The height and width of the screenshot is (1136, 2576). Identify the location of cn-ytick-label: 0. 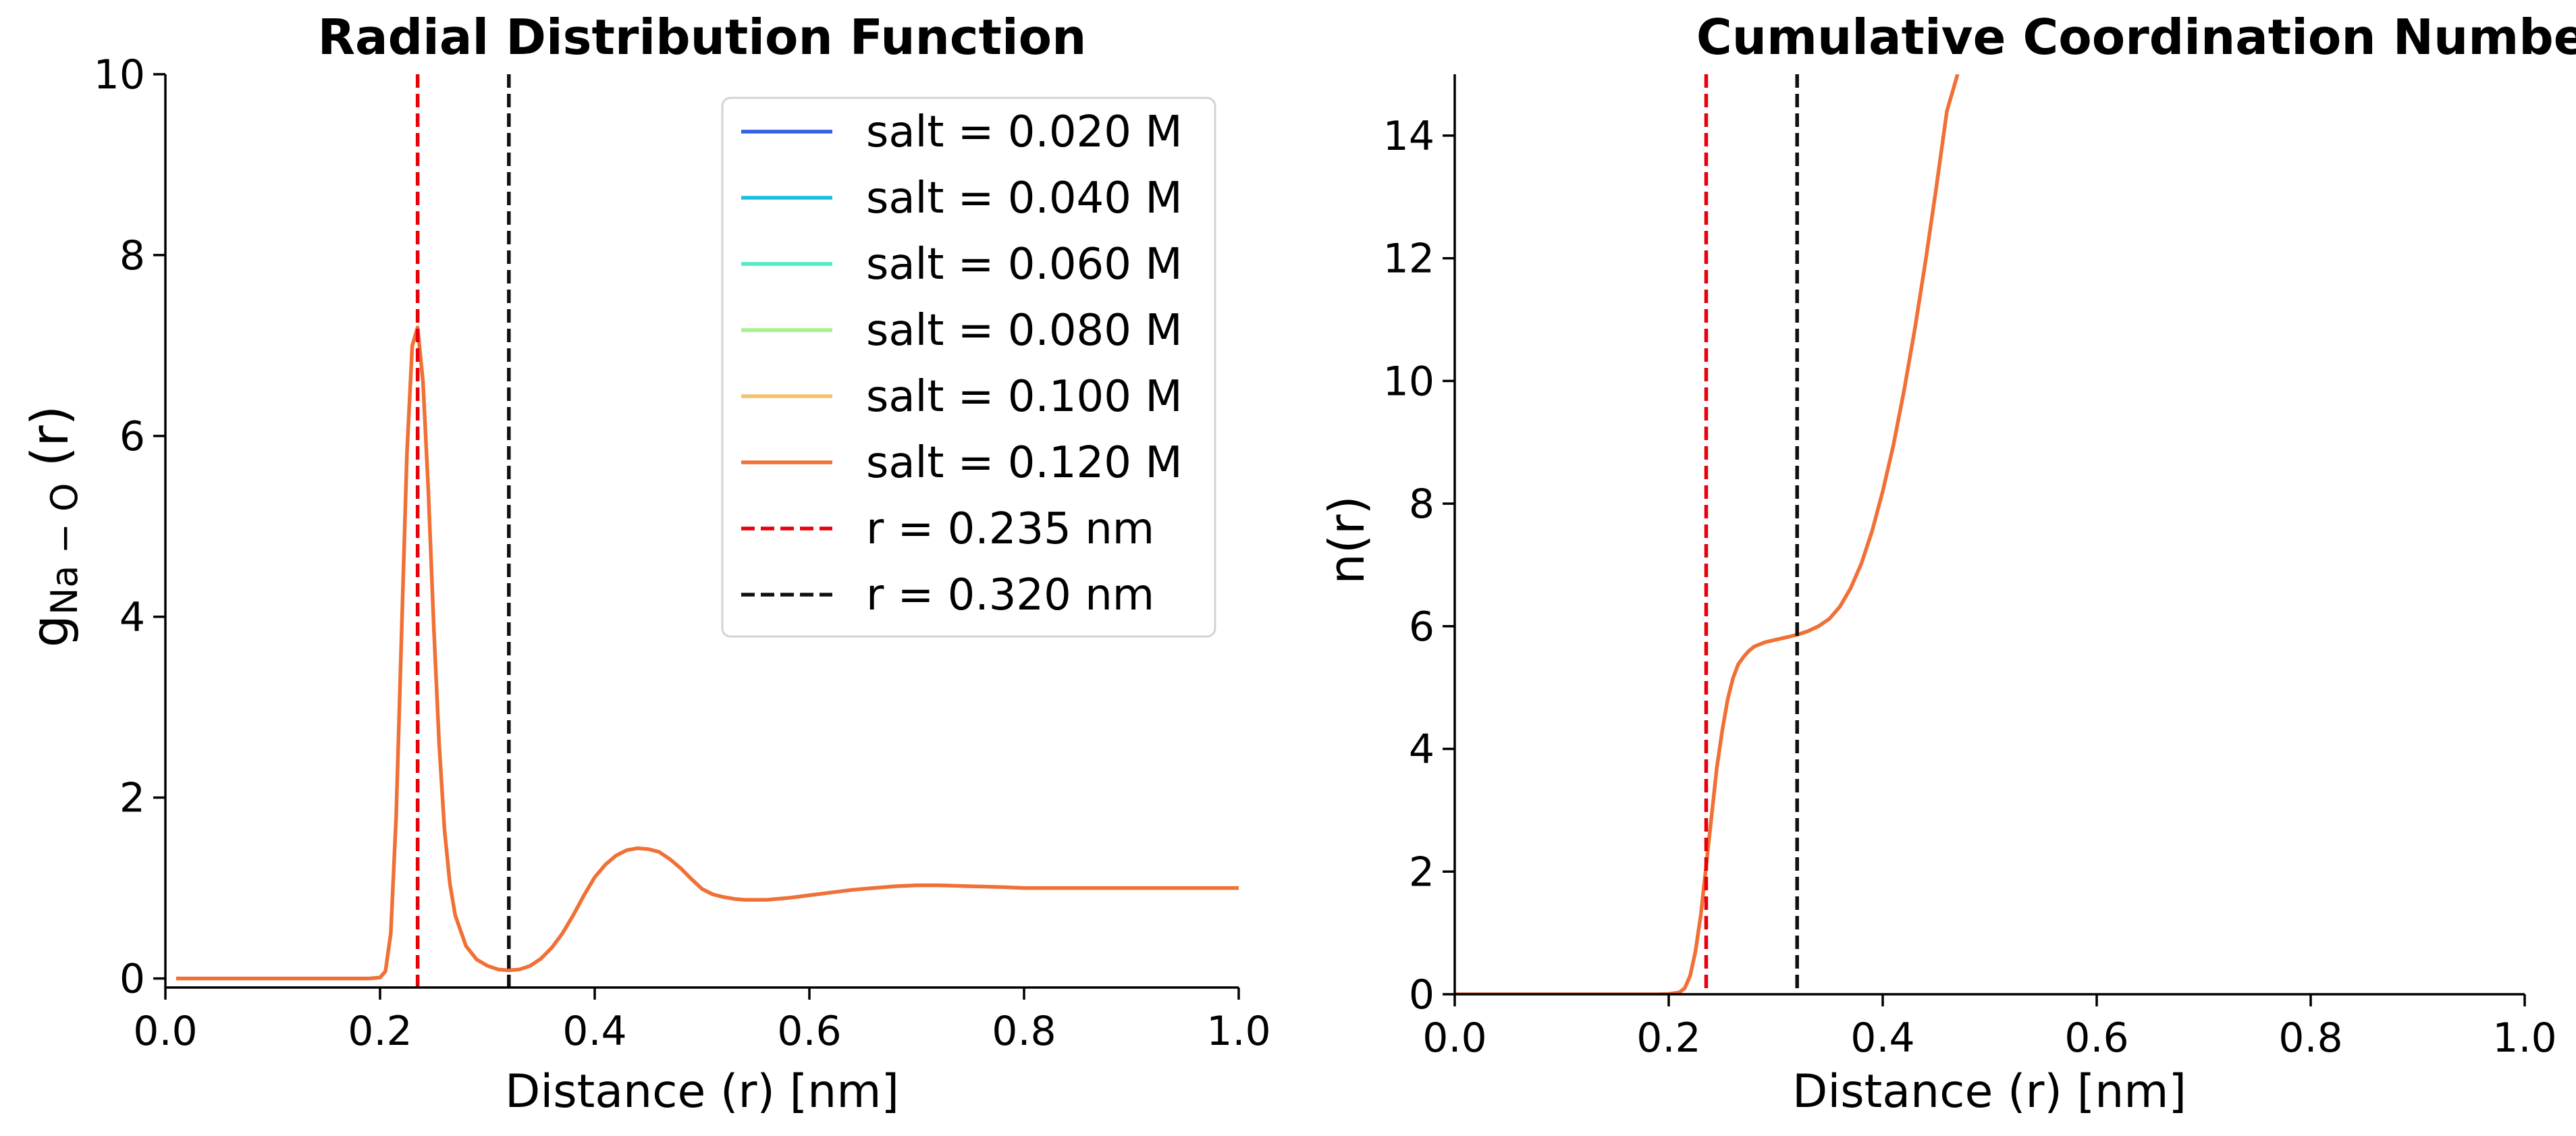
(1421, 995).